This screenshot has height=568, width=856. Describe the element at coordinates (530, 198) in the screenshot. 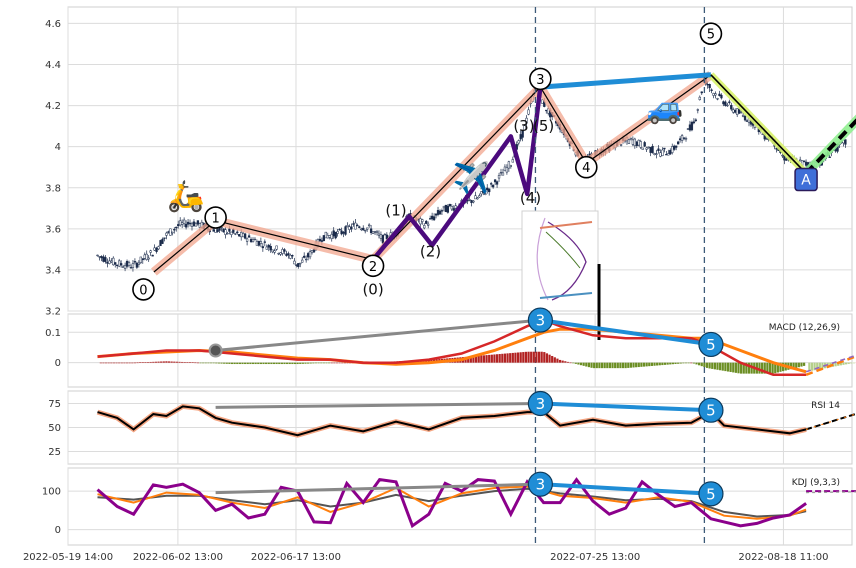

I see `wave-label-10: (4)` at that location.